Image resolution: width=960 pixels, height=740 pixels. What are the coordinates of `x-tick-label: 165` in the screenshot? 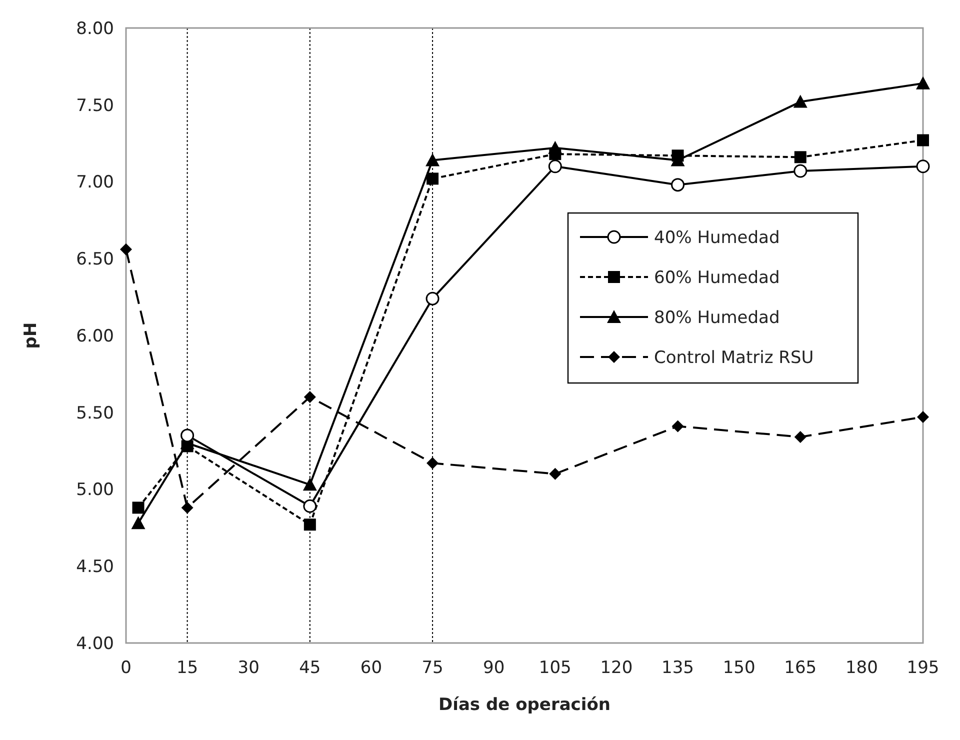 It's located at (800, 668).